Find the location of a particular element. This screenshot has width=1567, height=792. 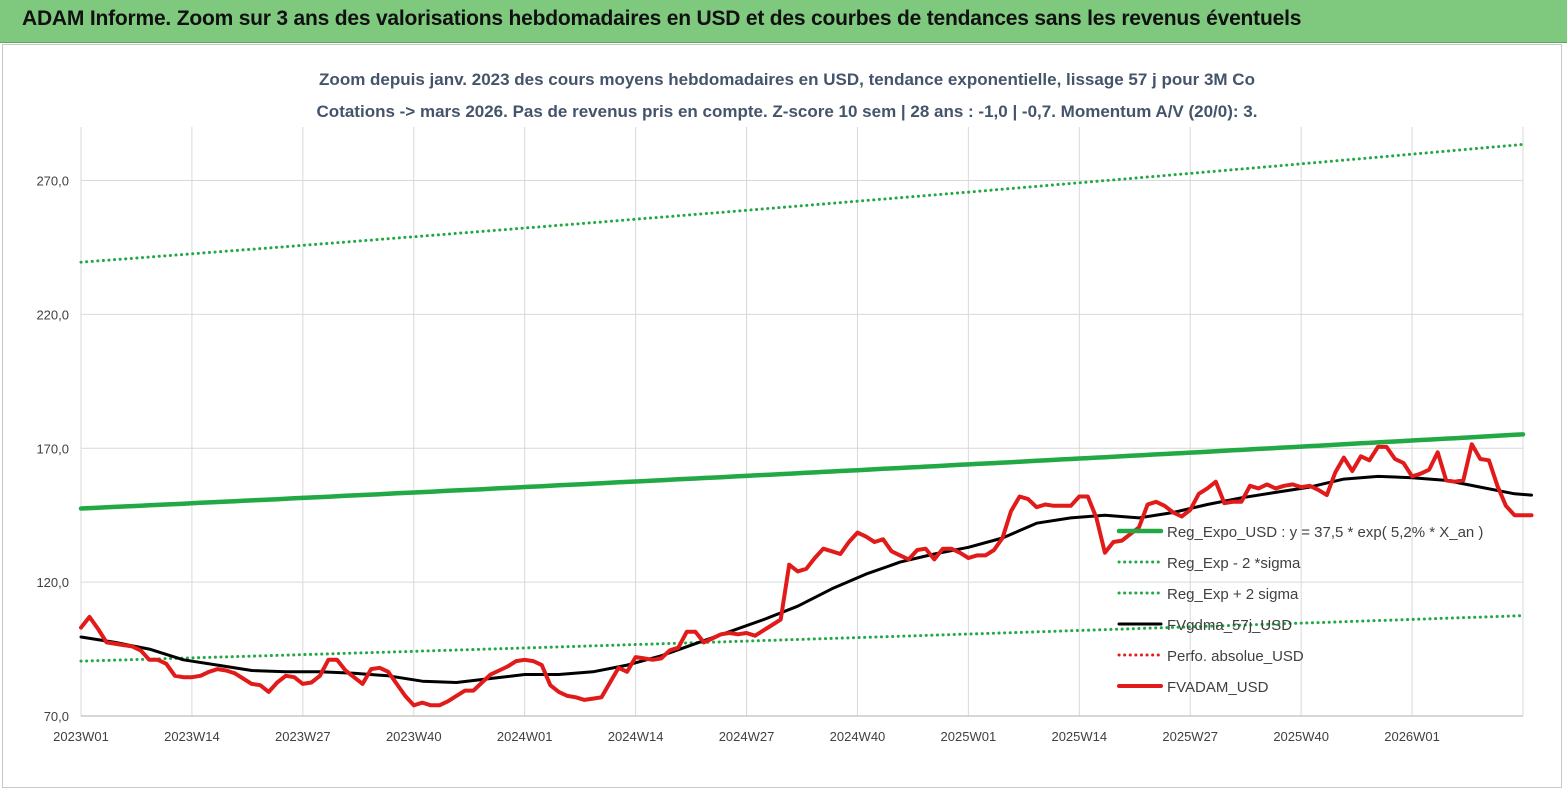

legend-label-5: FVADAM_USD is located at coordinates (1218, 687).